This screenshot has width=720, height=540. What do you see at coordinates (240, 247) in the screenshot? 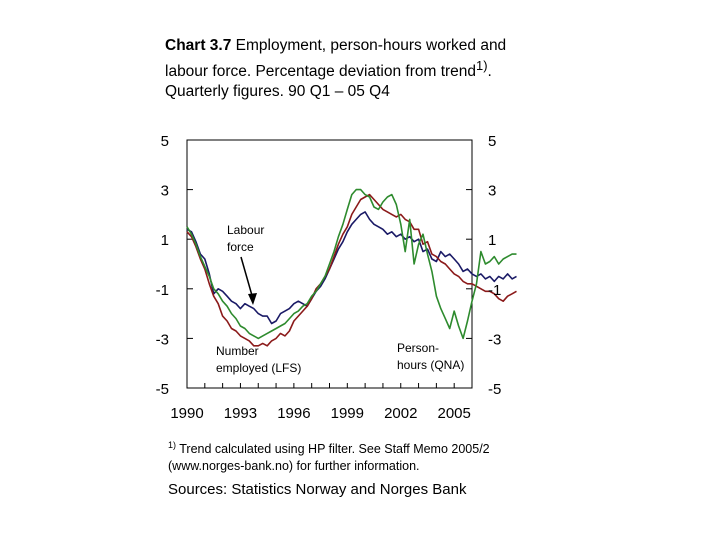
I see `labour-force-label-line2: force` at bounding box center [240, 247].